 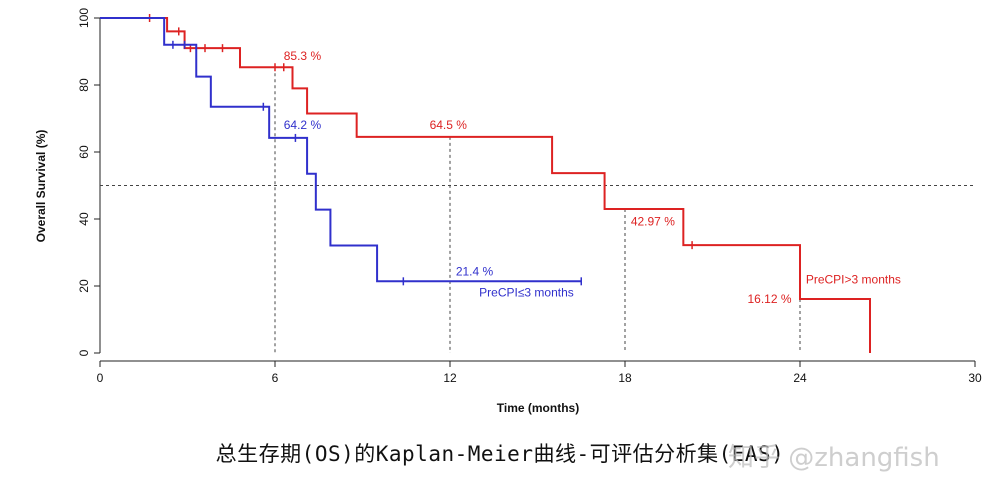 I want to click on x-tick-label-1: 6, so click(x=275, y=378).